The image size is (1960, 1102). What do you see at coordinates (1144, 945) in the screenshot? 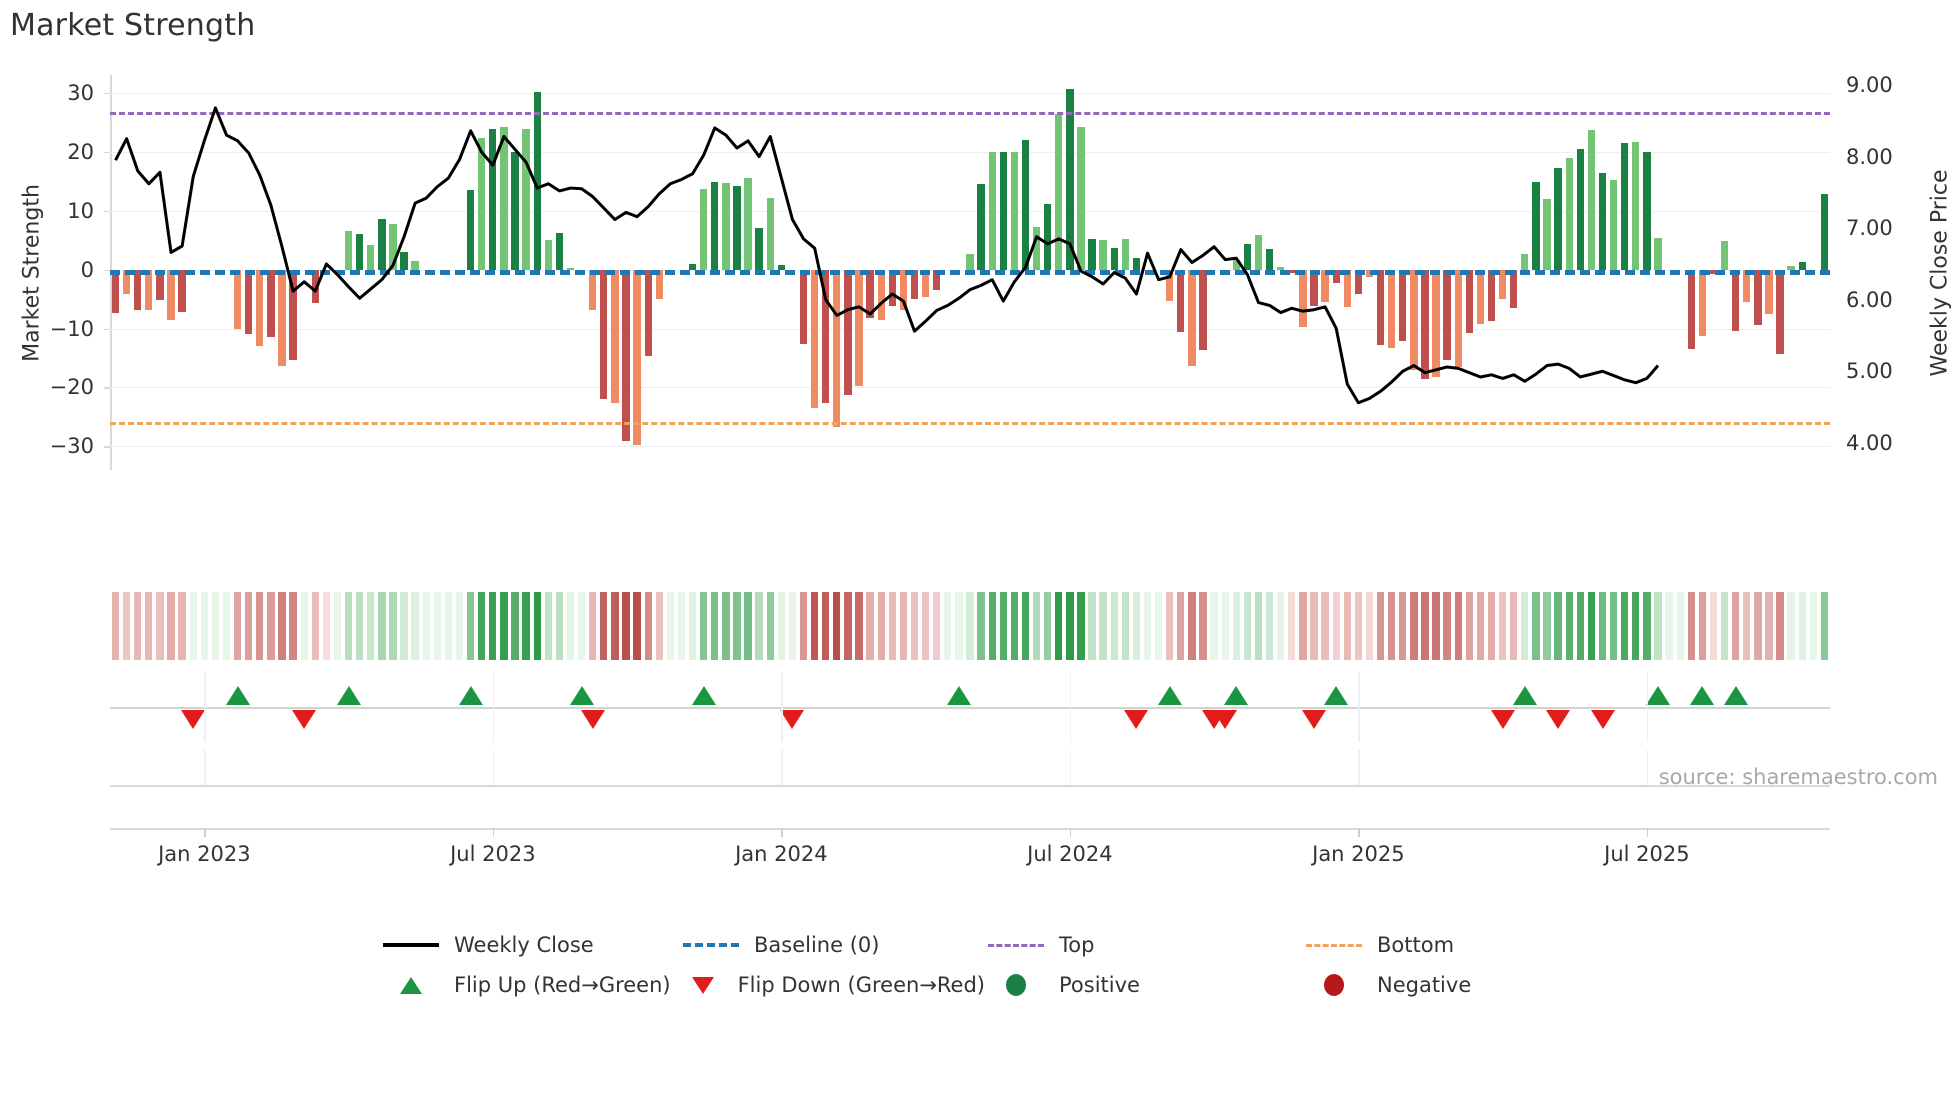
I see `legend-item-top: Top` at bounding box center [1144, 945].